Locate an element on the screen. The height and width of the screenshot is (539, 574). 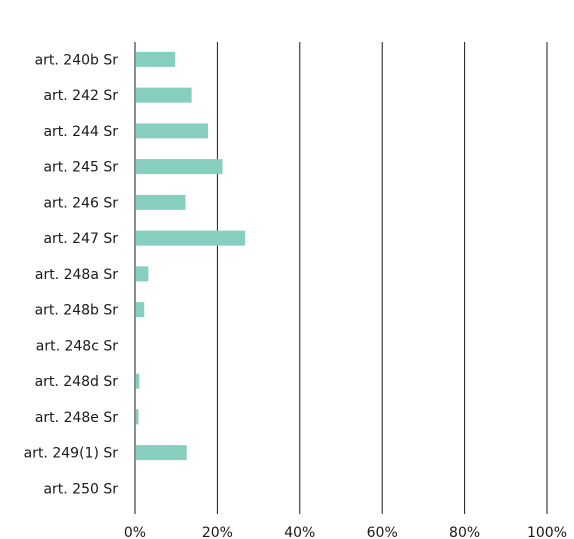
category-label: art. 244 Sr is located at coordinates (80, 132).